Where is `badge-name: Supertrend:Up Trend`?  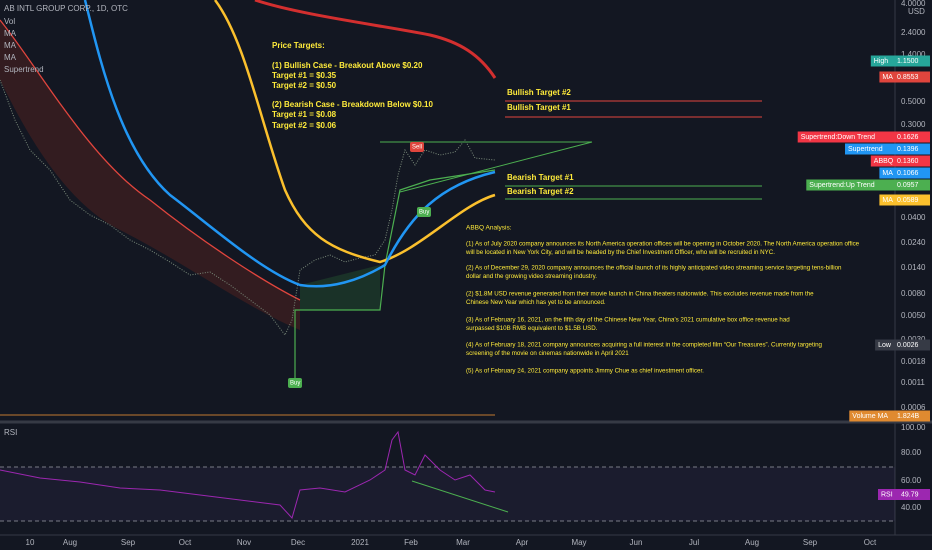
badge-name: Supertrend:Up Trend is located at coordinates (841, 185).